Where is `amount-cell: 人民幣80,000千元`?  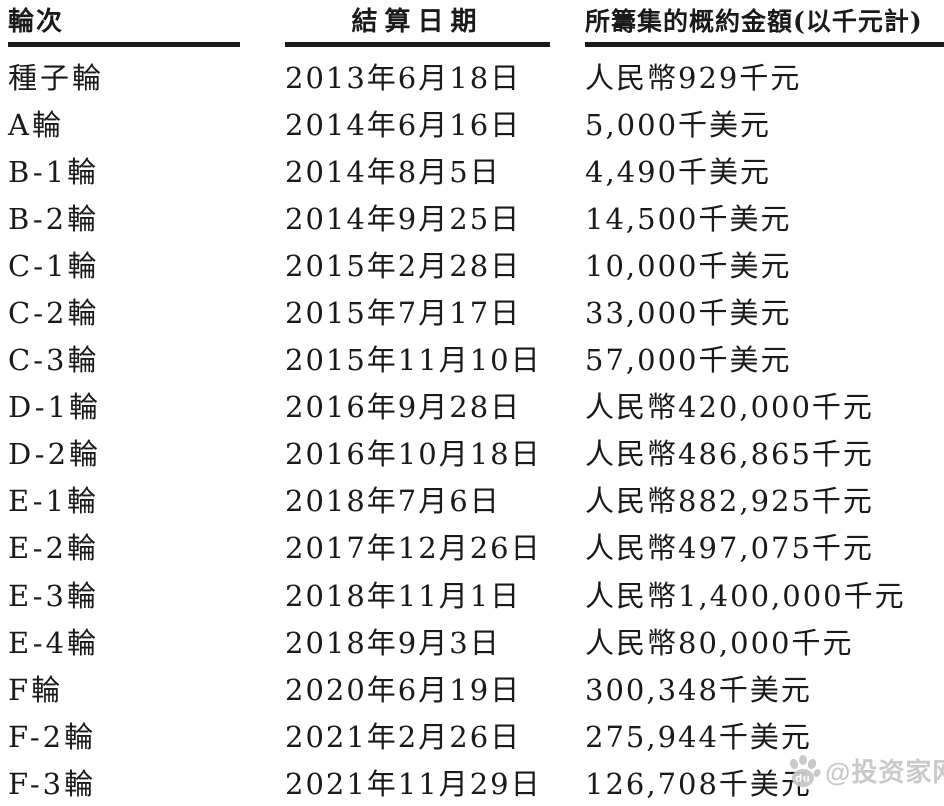
amount-cell: 人民幣80,000千元 is located at coordinates (719, 642).